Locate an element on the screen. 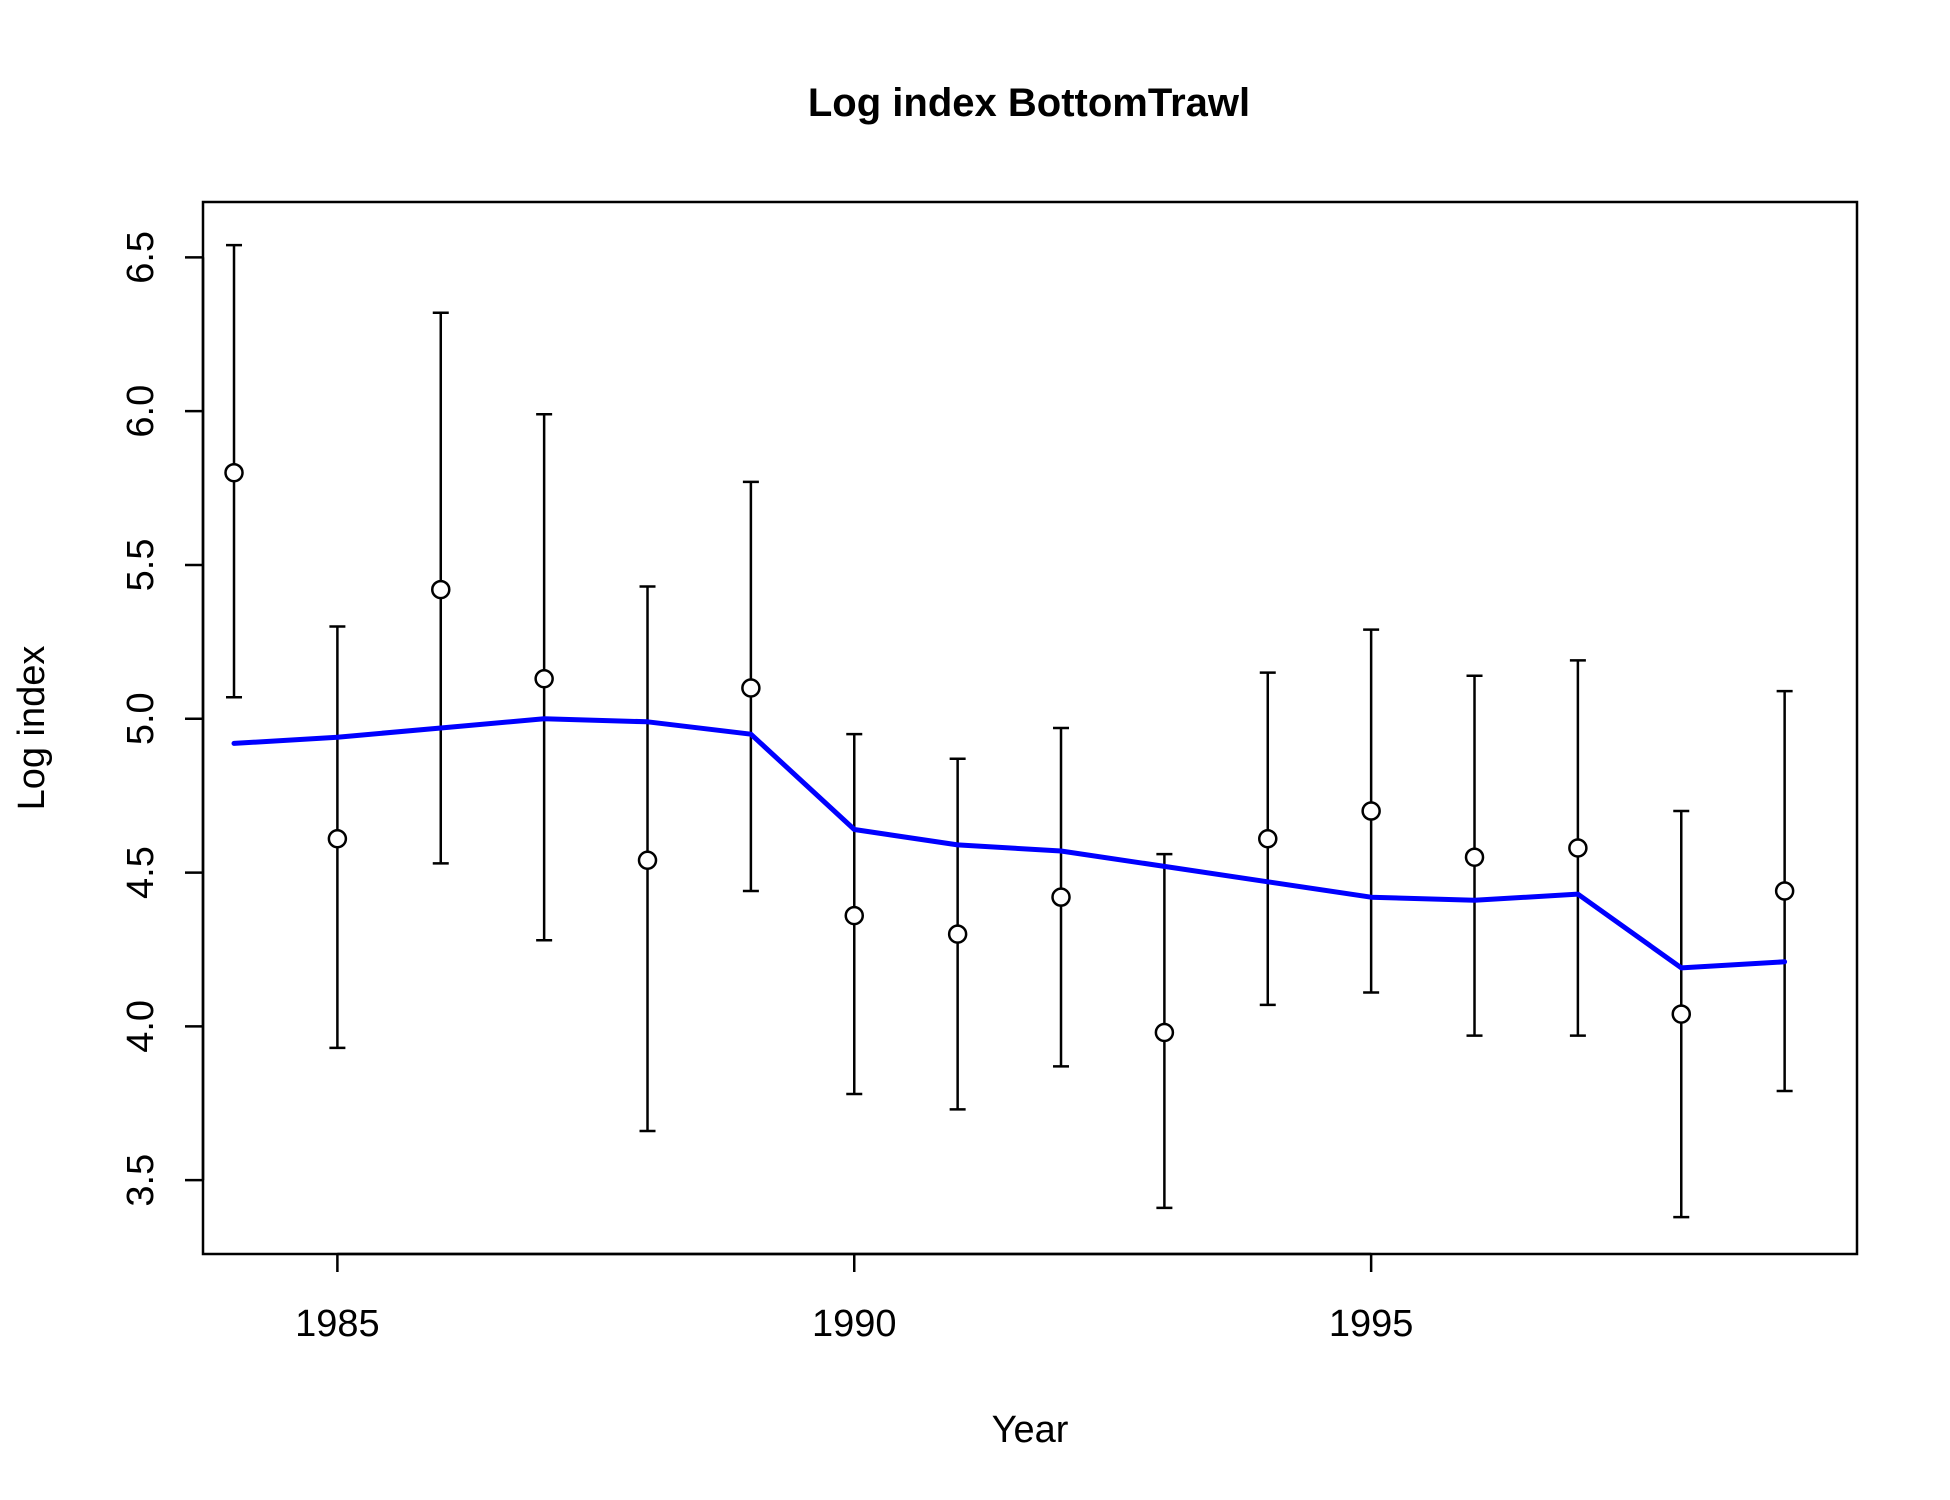 The height and width of the screenshot is (1500, 1950). y-axis-label: Log index is located at coordinates (32, 728).